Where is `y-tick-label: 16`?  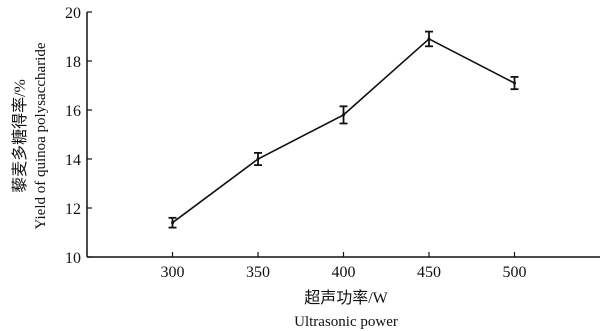
y-tick-label: 16 is located at coordinates (73, 111).